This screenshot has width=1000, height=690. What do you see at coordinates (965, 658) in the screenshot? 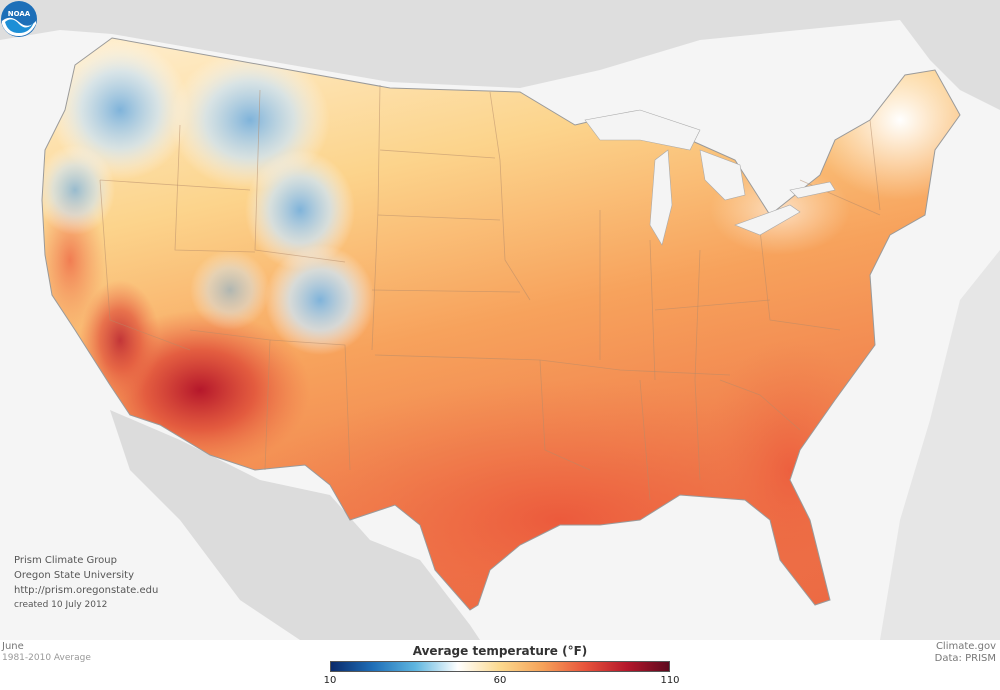
I see `source-data: Data: PRISM` at bounding box center [965, 658].